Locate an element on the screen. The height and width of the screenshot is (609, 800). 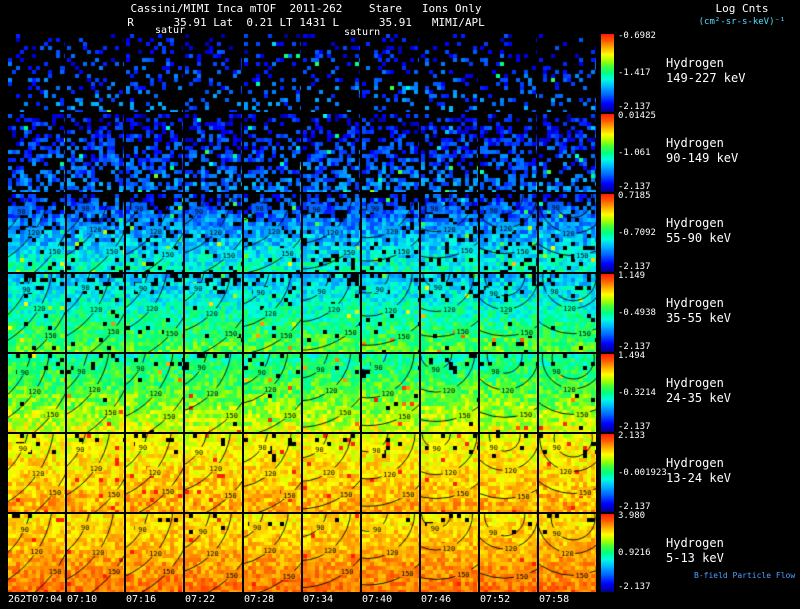
colorbar-tick-mid: -0.001923 is located at coordinates (642, 473).